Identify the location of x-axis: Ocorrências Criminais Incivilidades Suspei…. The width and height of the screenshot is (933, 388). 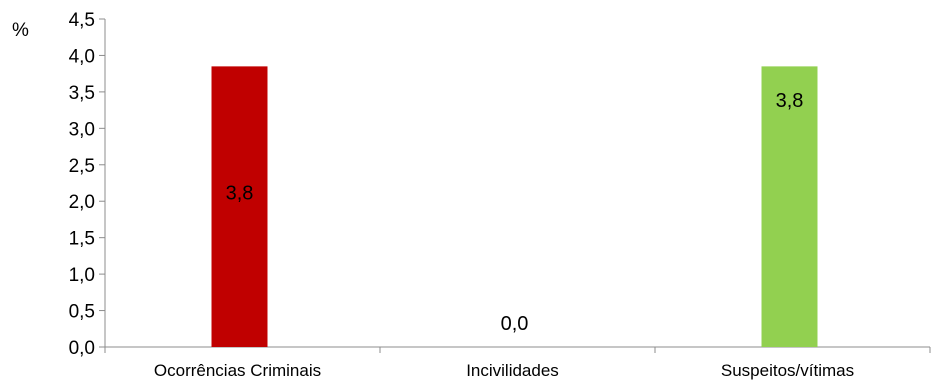
(517, 363).